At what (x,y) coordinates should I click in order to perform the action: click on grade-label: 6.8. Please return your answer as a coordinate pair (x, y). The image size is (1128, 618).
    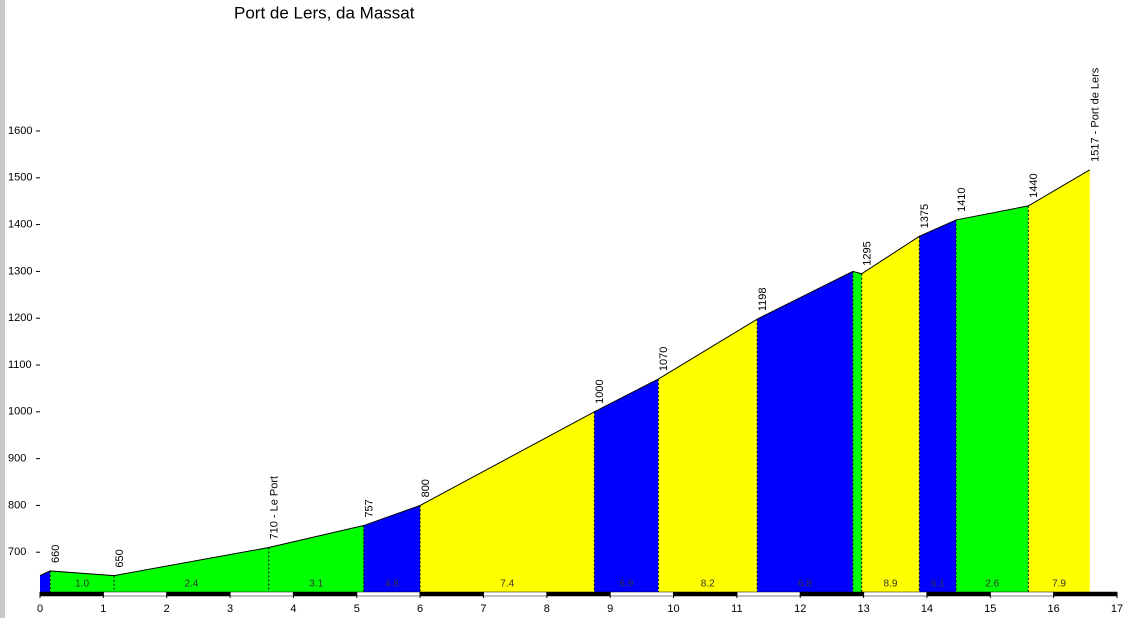
    Looking at the image, I should click on (805, 584).